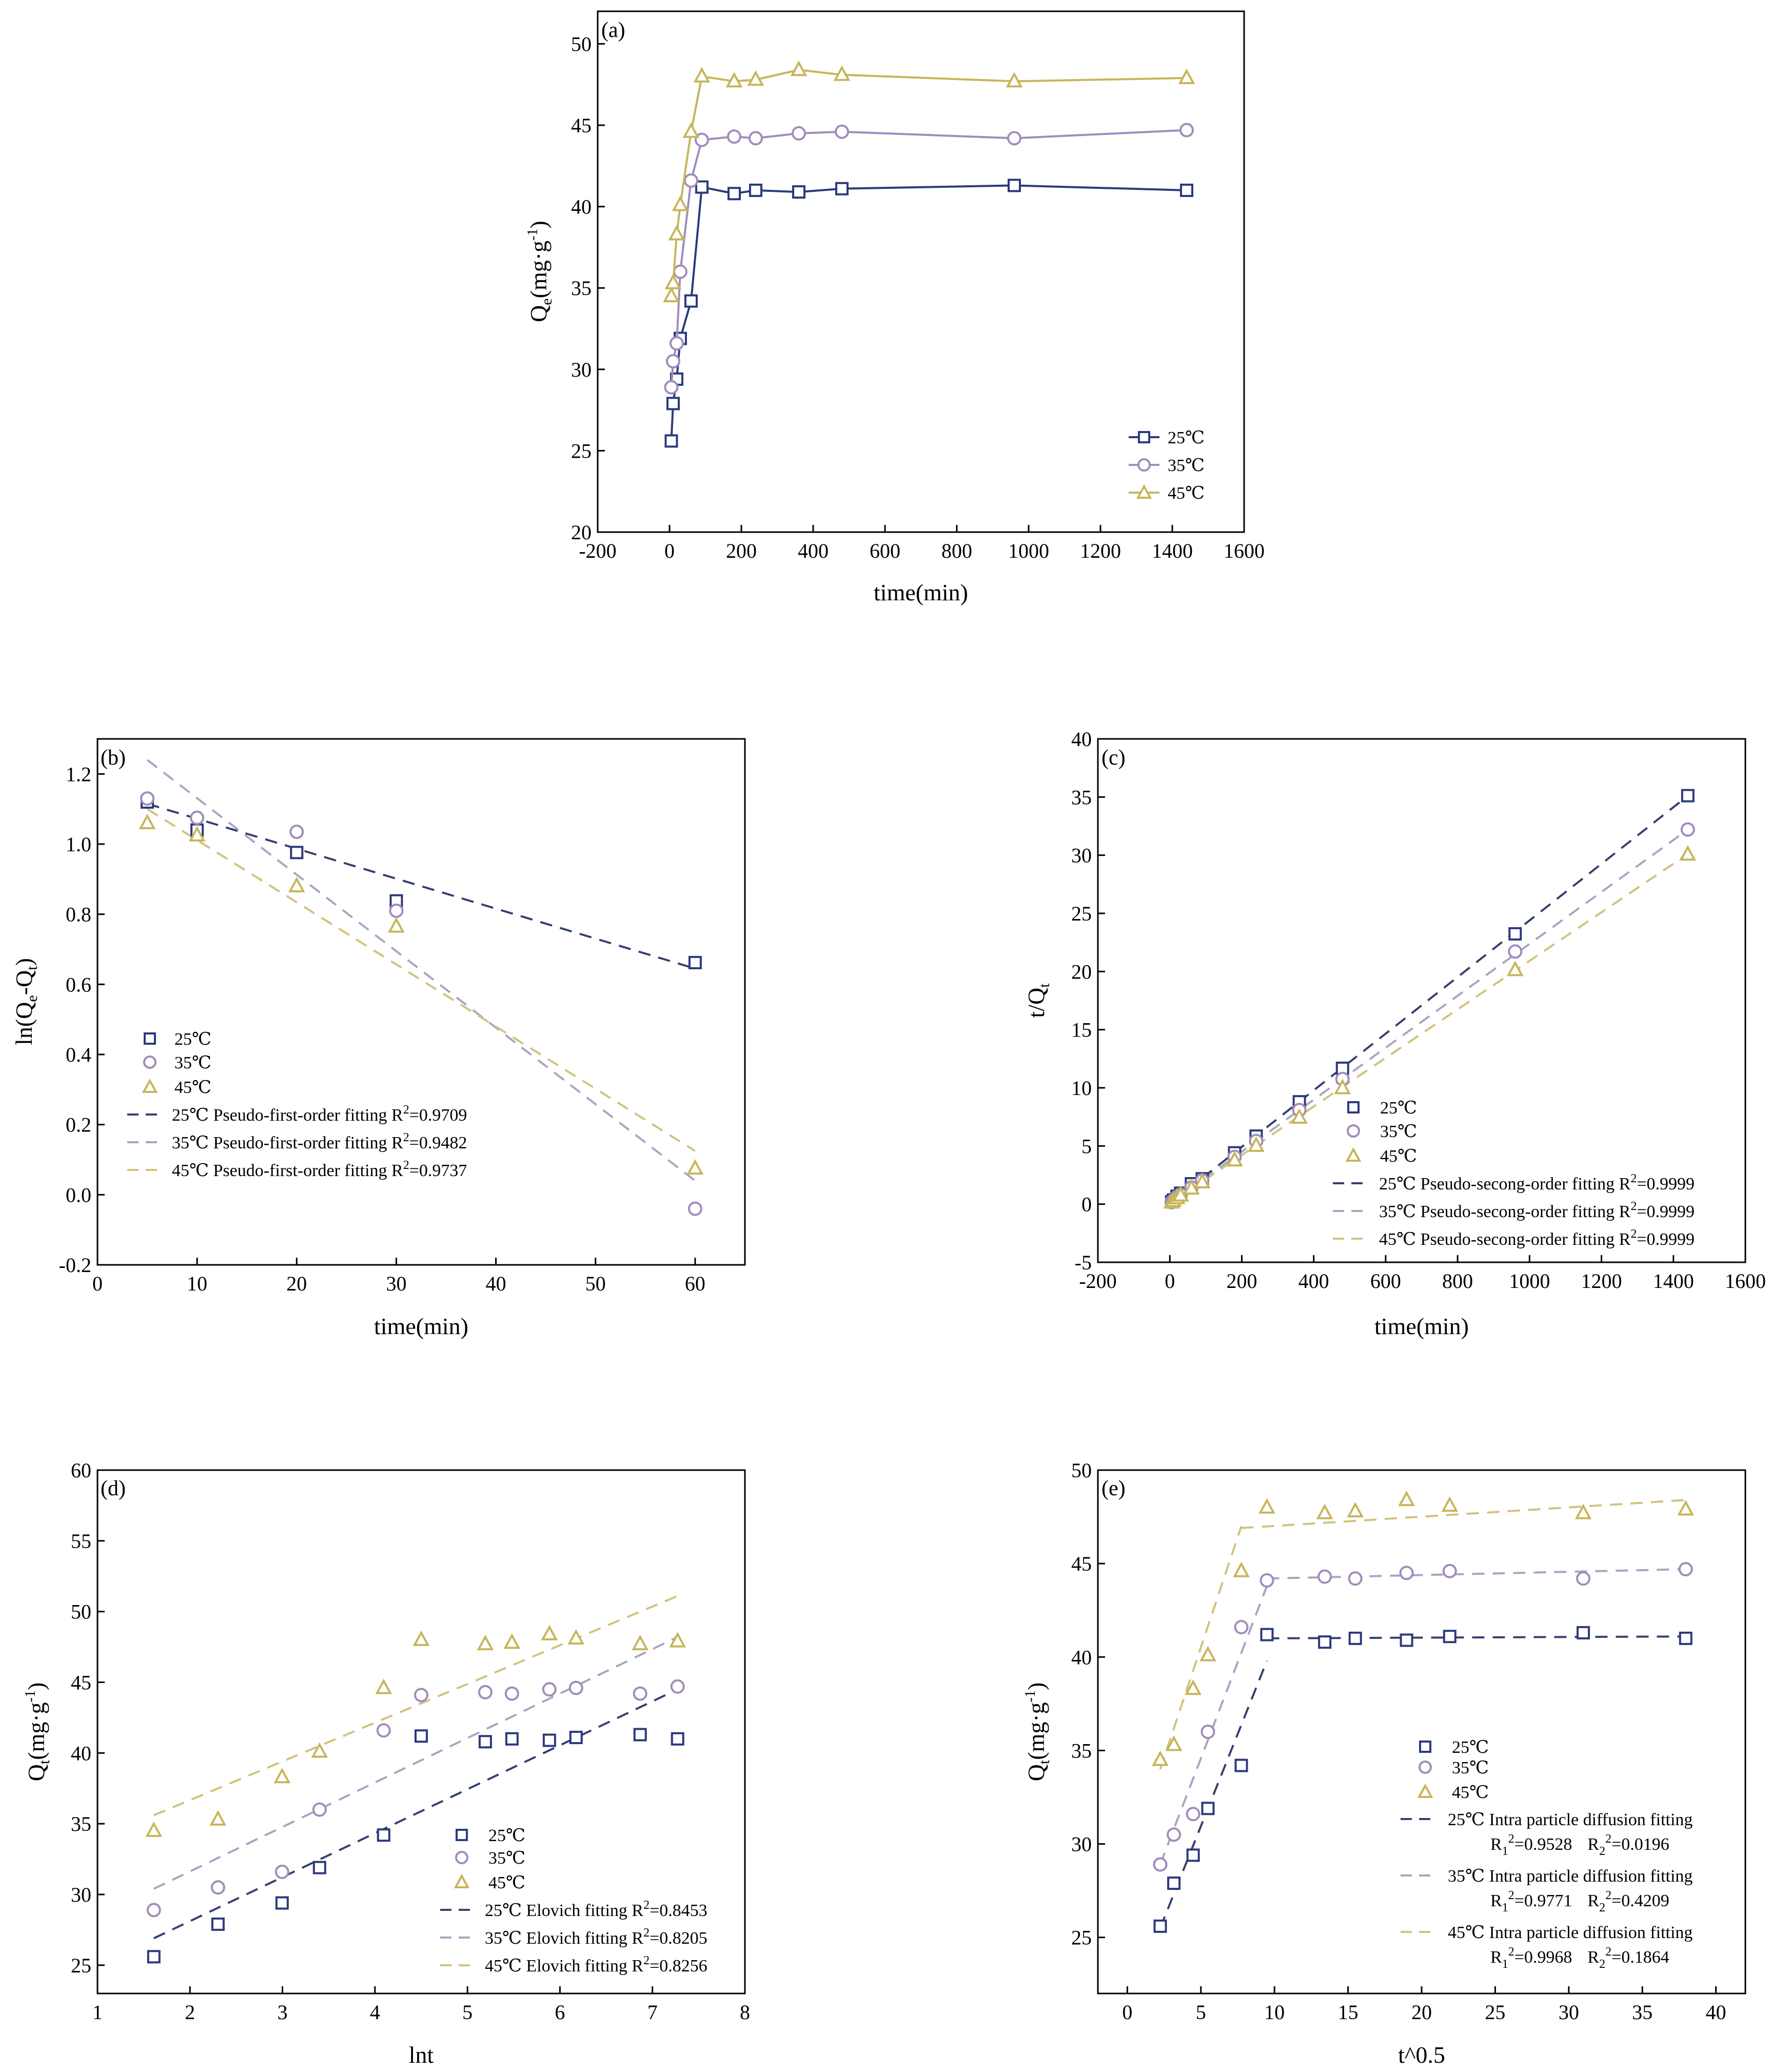 Image resolution: width=1771 pixels, height=2072 pixels. Describe the element at coordinates (78, 914) in the screenshot. I see `y-tick-label: 0.8` at that location.